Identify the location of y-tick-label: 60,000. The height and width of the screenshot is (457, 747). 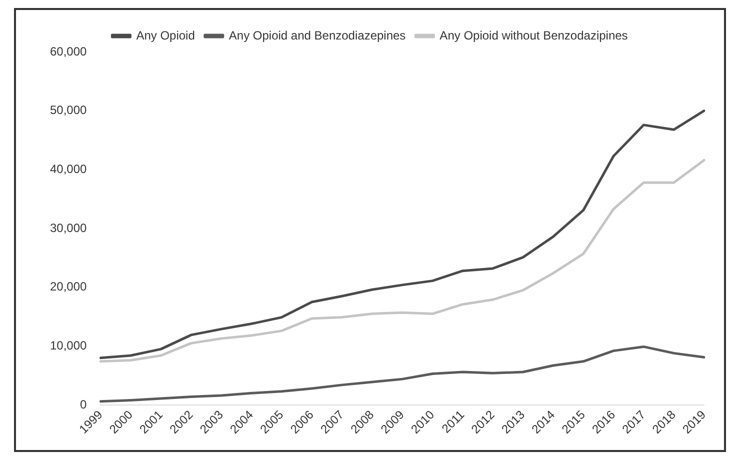
(69, 51).